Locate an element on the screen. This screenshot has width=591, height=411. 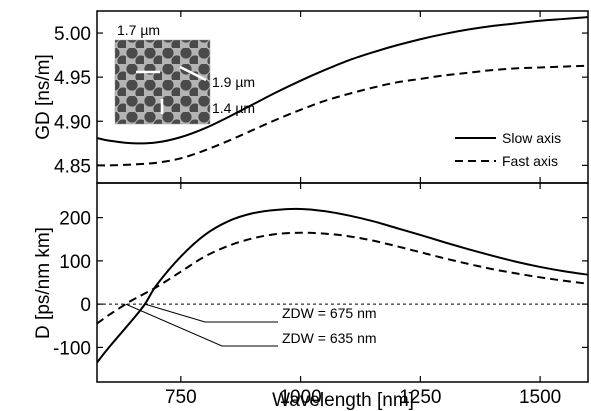
inset-micrograph: 1.7 µm 1.9 µm 1.4 µm is located at coordinates (184, 73).